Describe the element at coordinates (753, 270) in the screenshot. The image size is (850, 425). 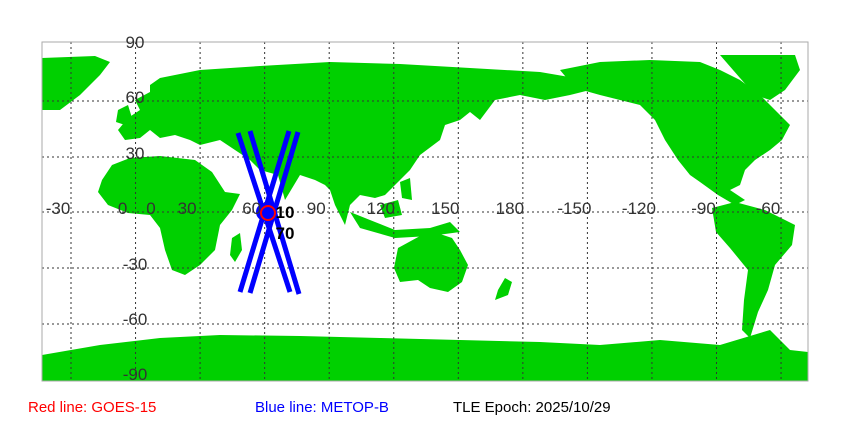
I see `south-america` at that location.